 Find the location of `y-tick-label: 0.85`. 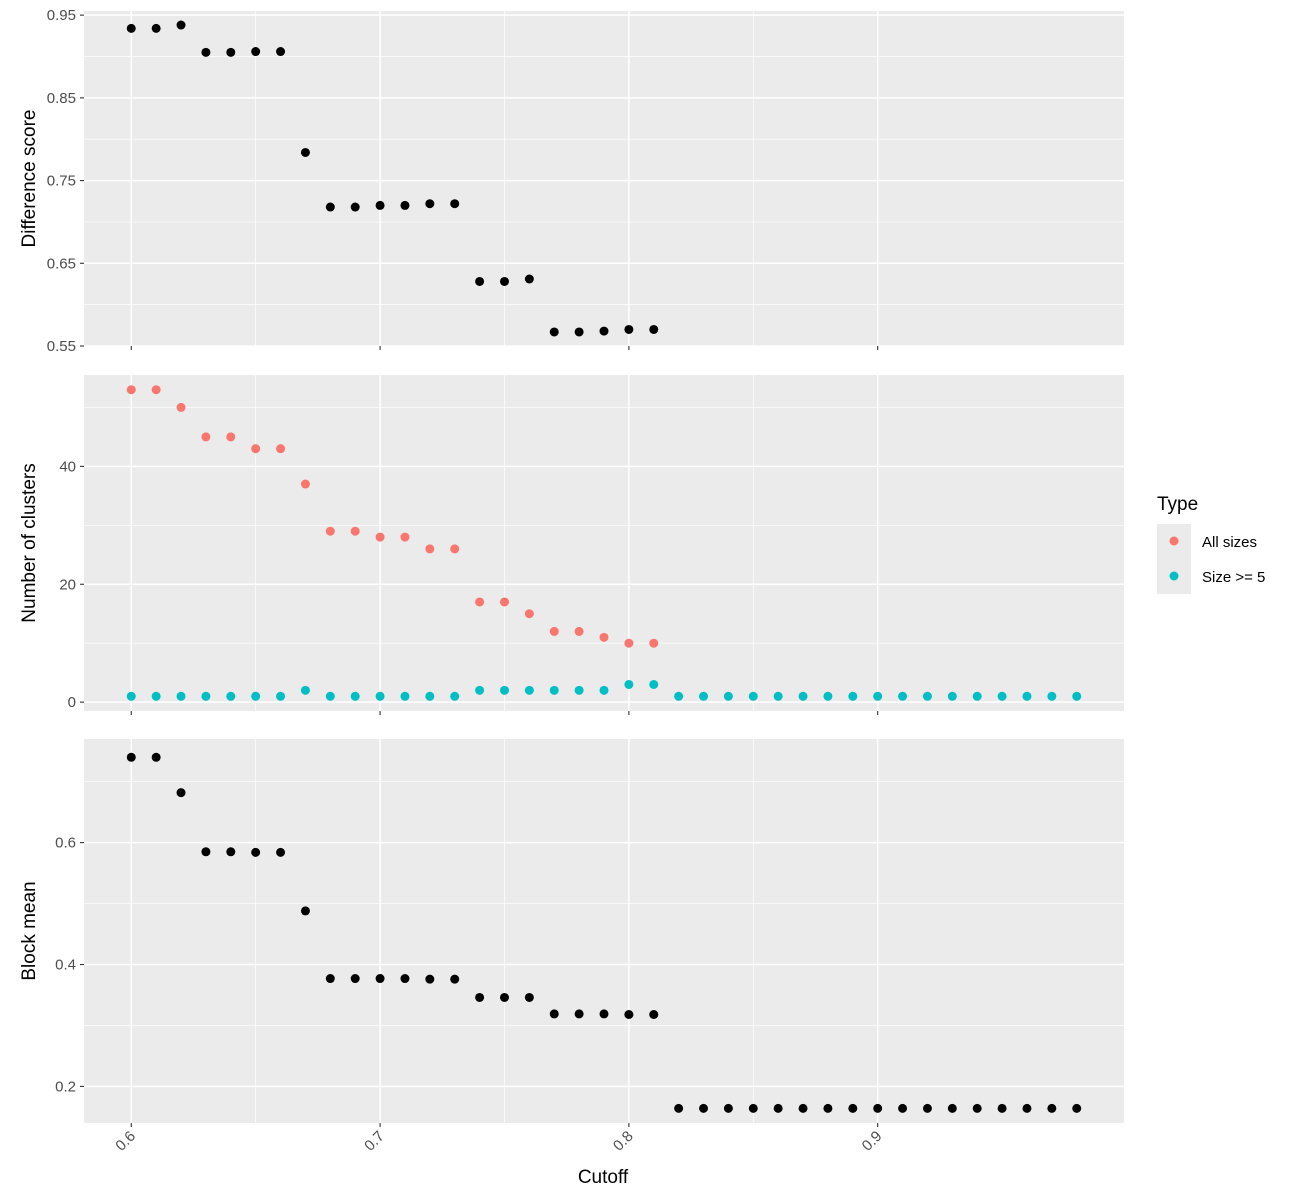

y-tick-label: 0.85 is located at coordinates (61, 98).